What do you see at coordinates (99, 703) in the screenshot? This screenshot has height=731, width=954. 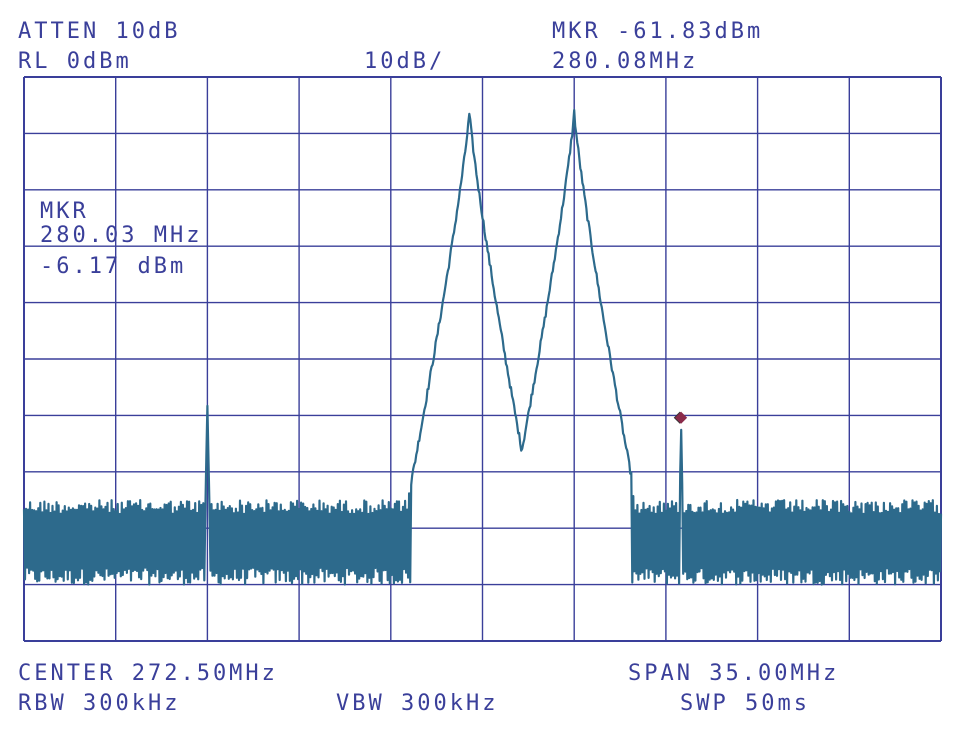 I see `rbw-label: RBW 300kHz` at bounding box center [99, 703].